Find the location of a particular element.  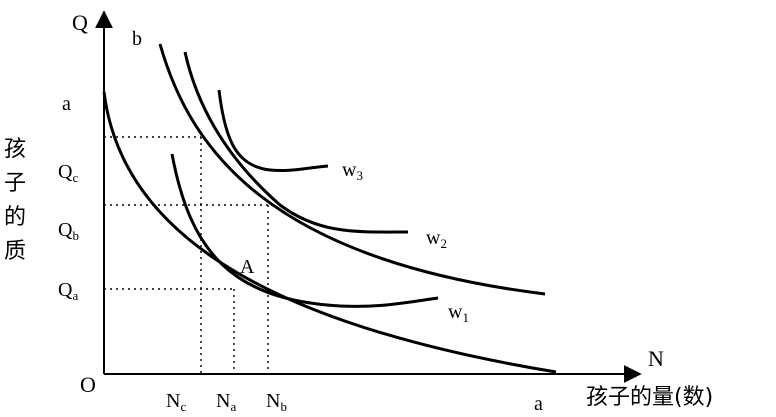

indifference-curve-w2 is located at coordinates (296, 142).